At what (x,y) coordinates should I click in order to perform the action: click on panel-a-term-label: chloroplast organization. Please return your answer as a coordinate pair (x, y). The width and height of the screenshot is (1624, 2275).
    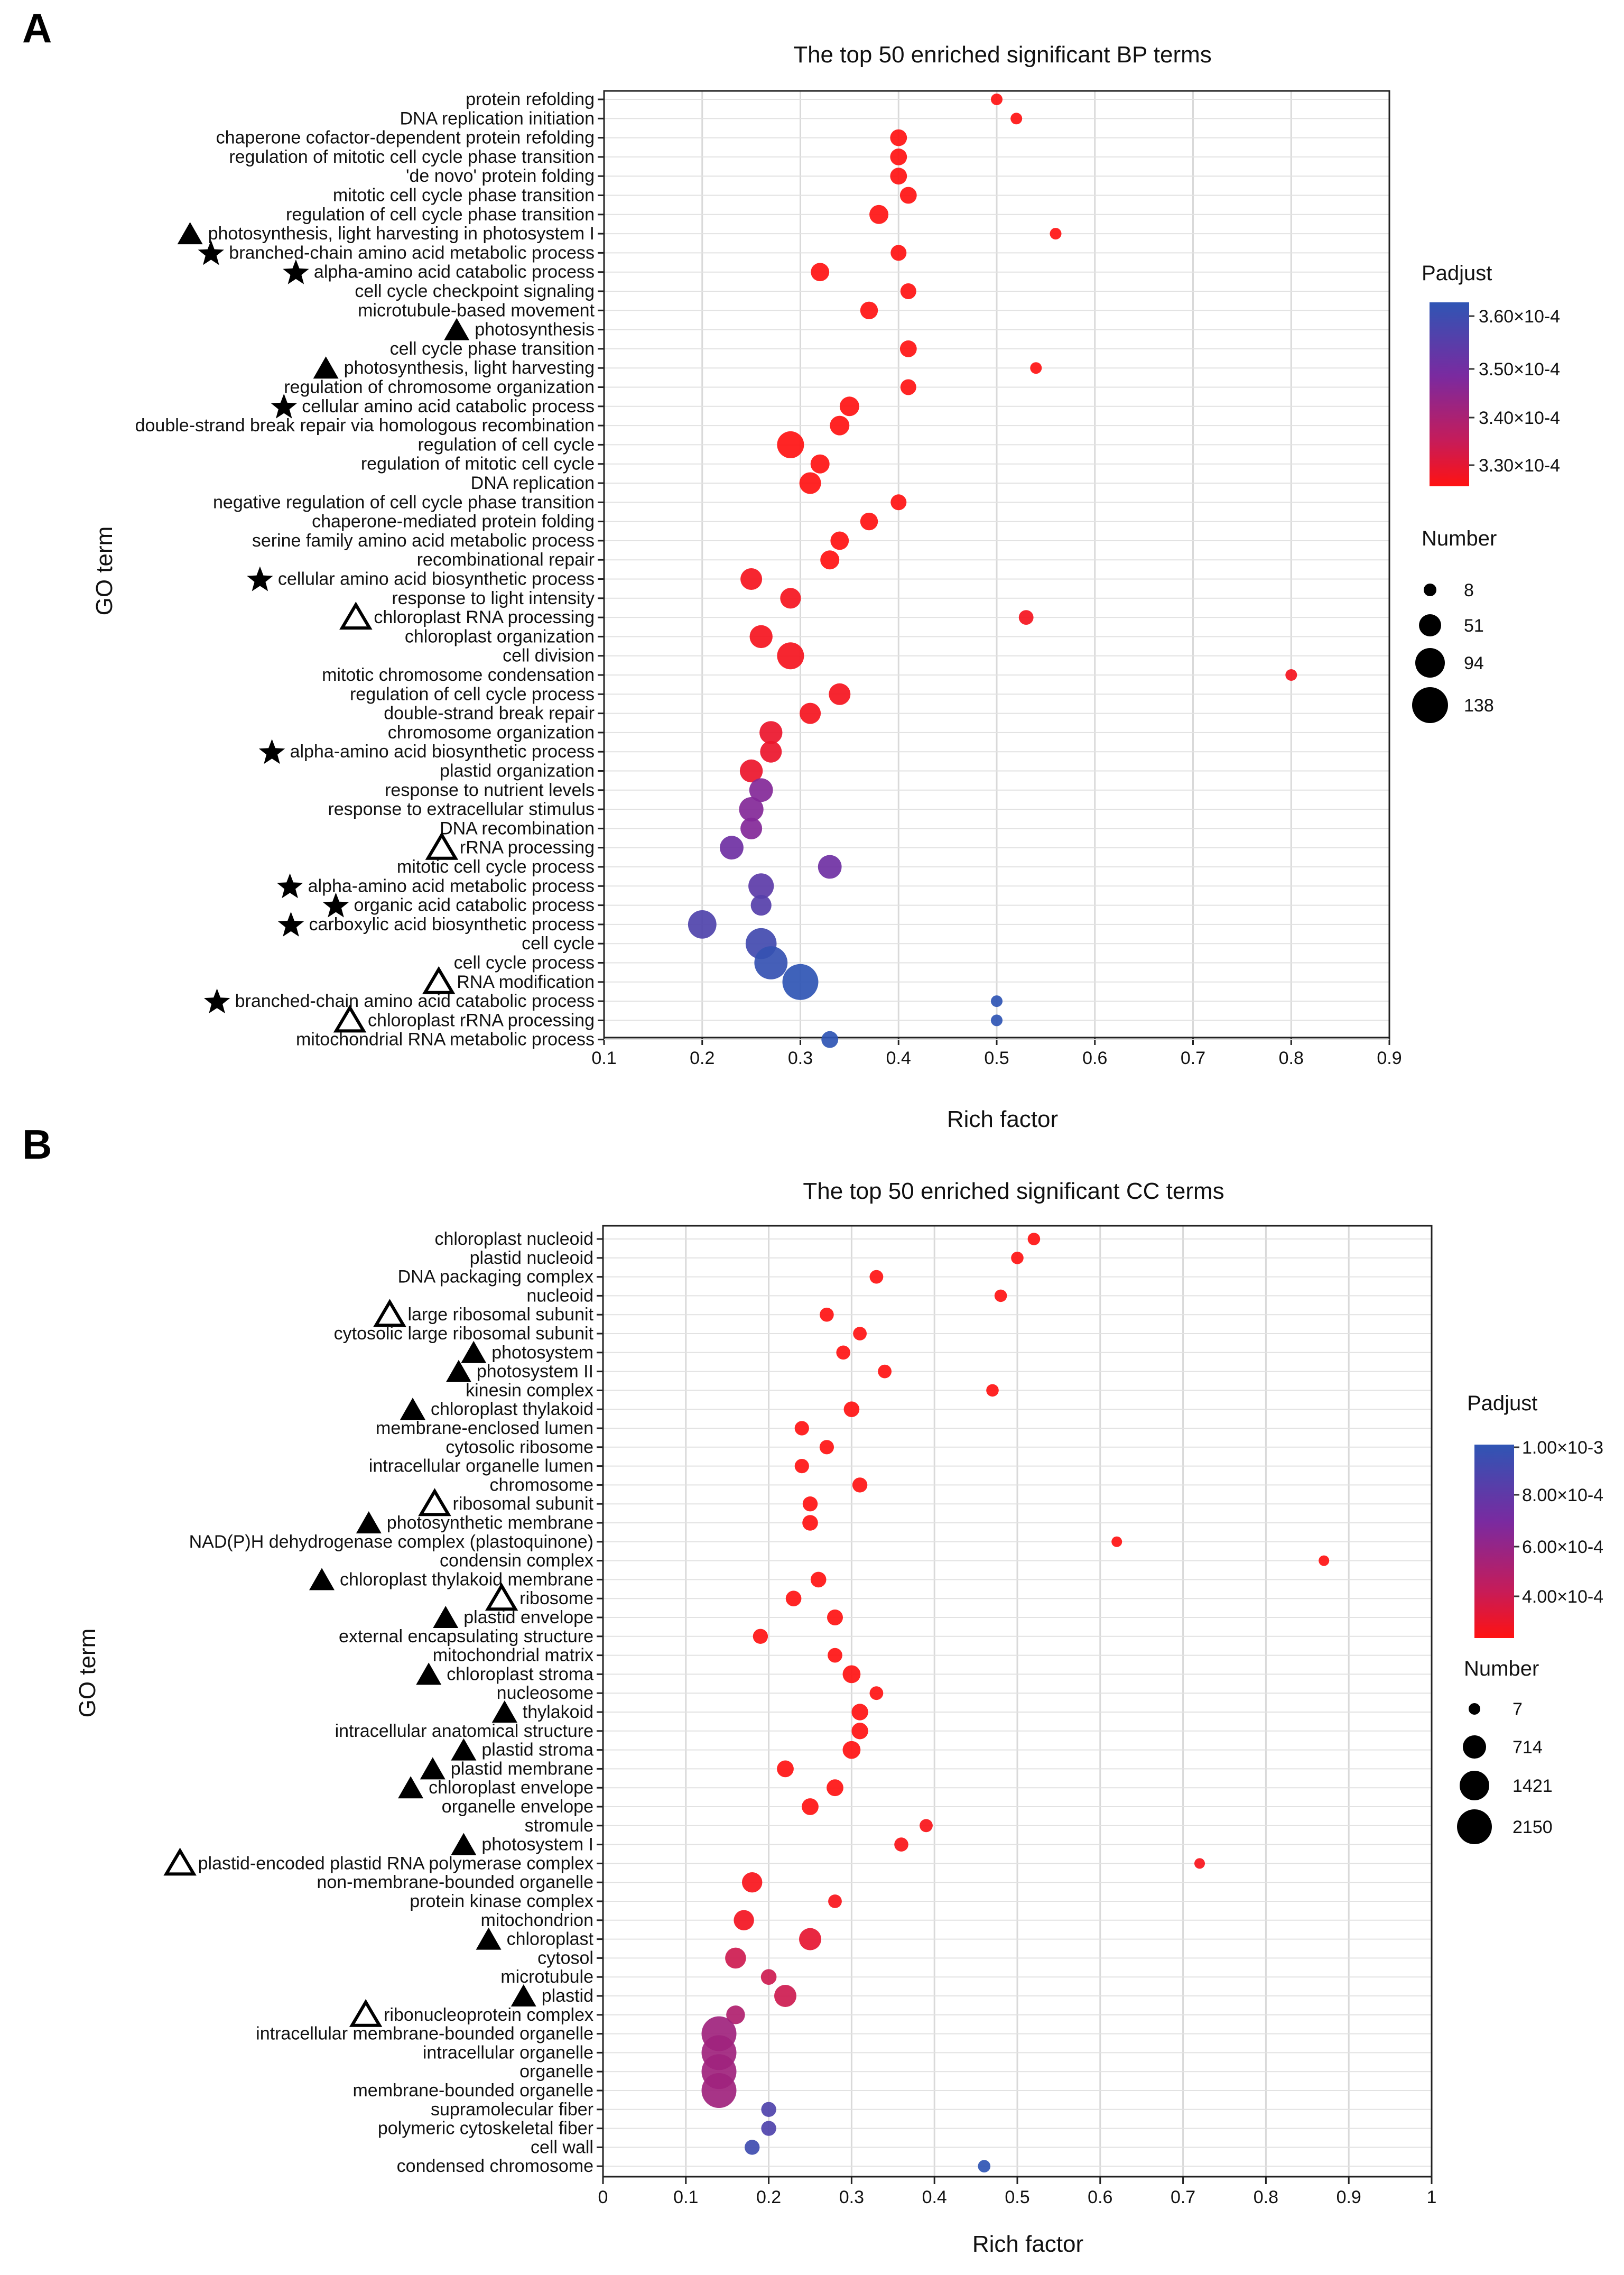
    Looking at the image, I should click on (500, 636).